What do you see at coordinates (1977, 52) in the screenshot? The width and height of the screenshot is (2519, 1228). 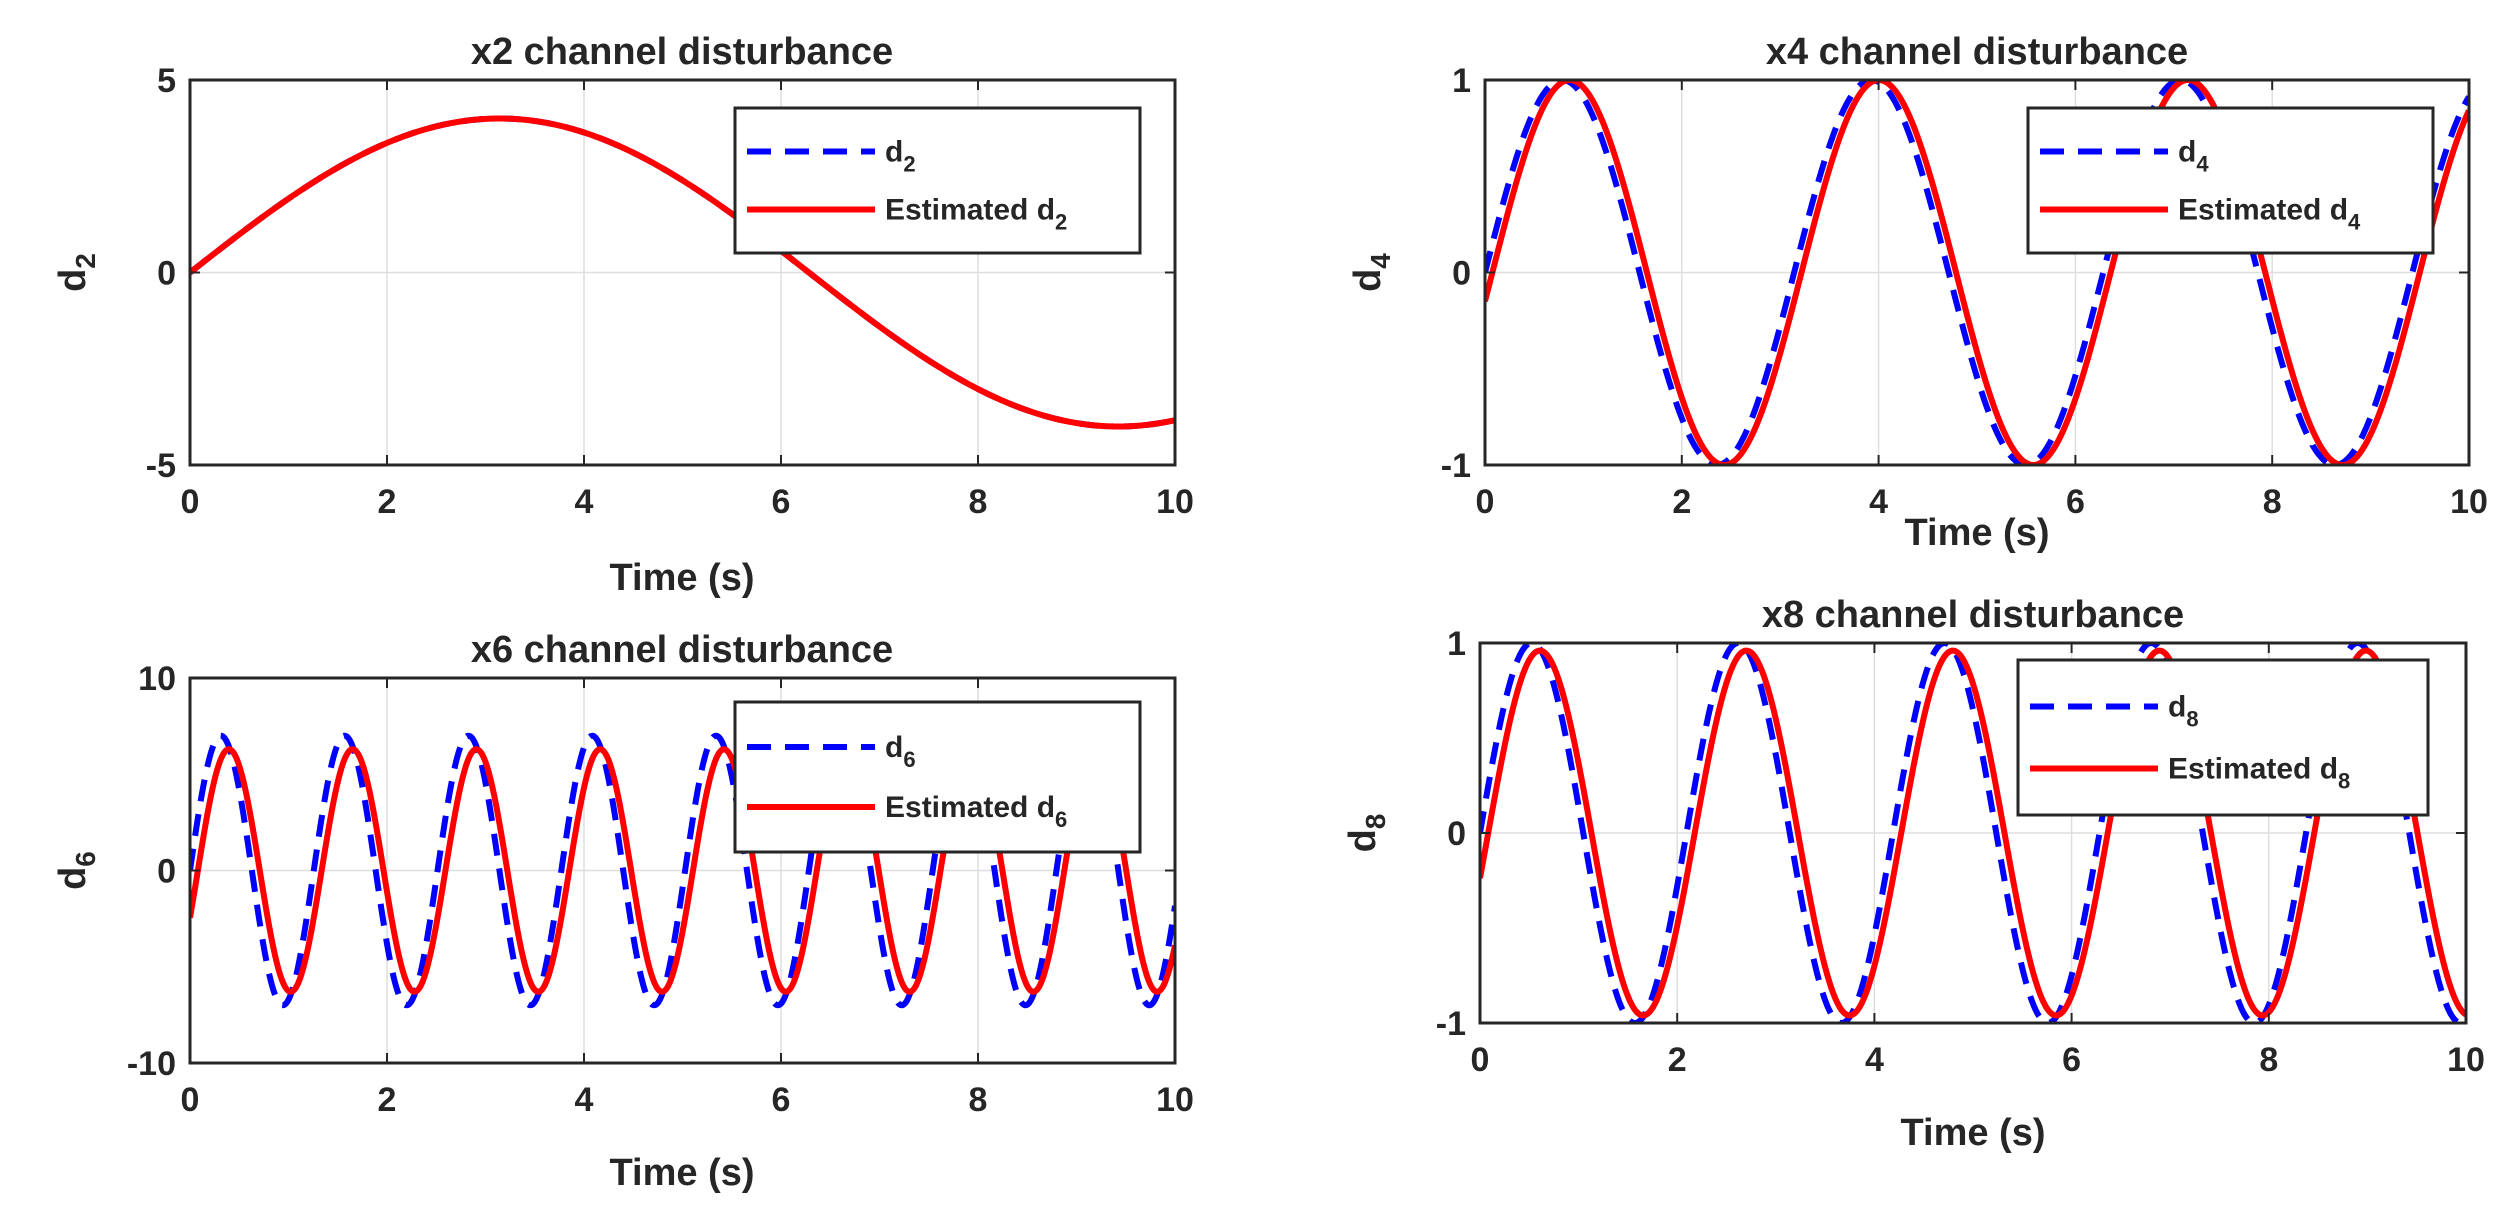 I see `chart-title: x4 channel disturbance` at bounding box center [1977, 52].